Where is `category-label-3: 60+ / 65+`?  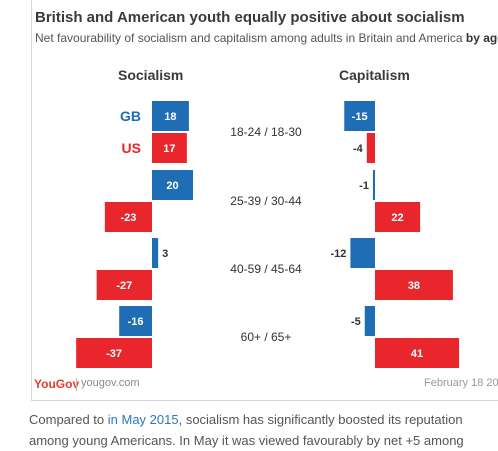 category-label-3: 60+ / 65+ is located at coordinates (266, 337).